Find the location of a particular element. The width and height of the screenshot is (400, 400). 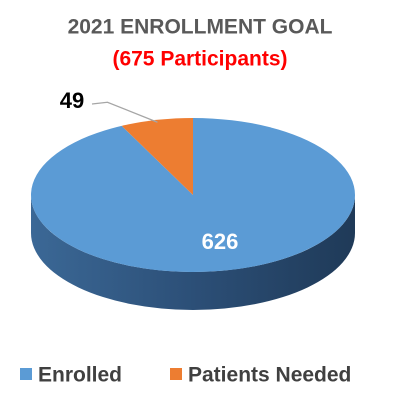

chart-subtitle: (675 Participants) is located at coordinates (199, 59).